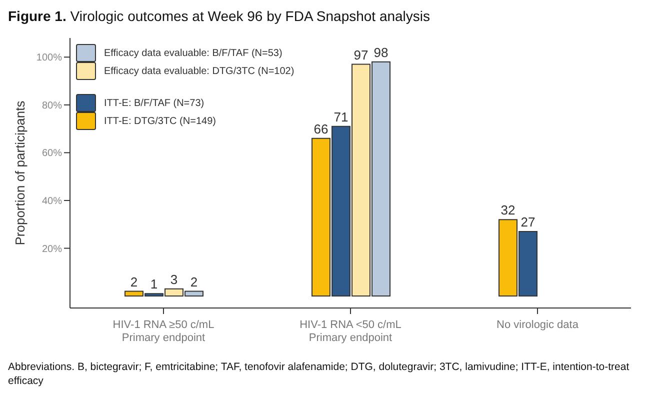 The image size is (647, 398). I want to click on x-tick-label: HIV-1 RNA <50 c/mL Primary endpoint, so click(351, 331).